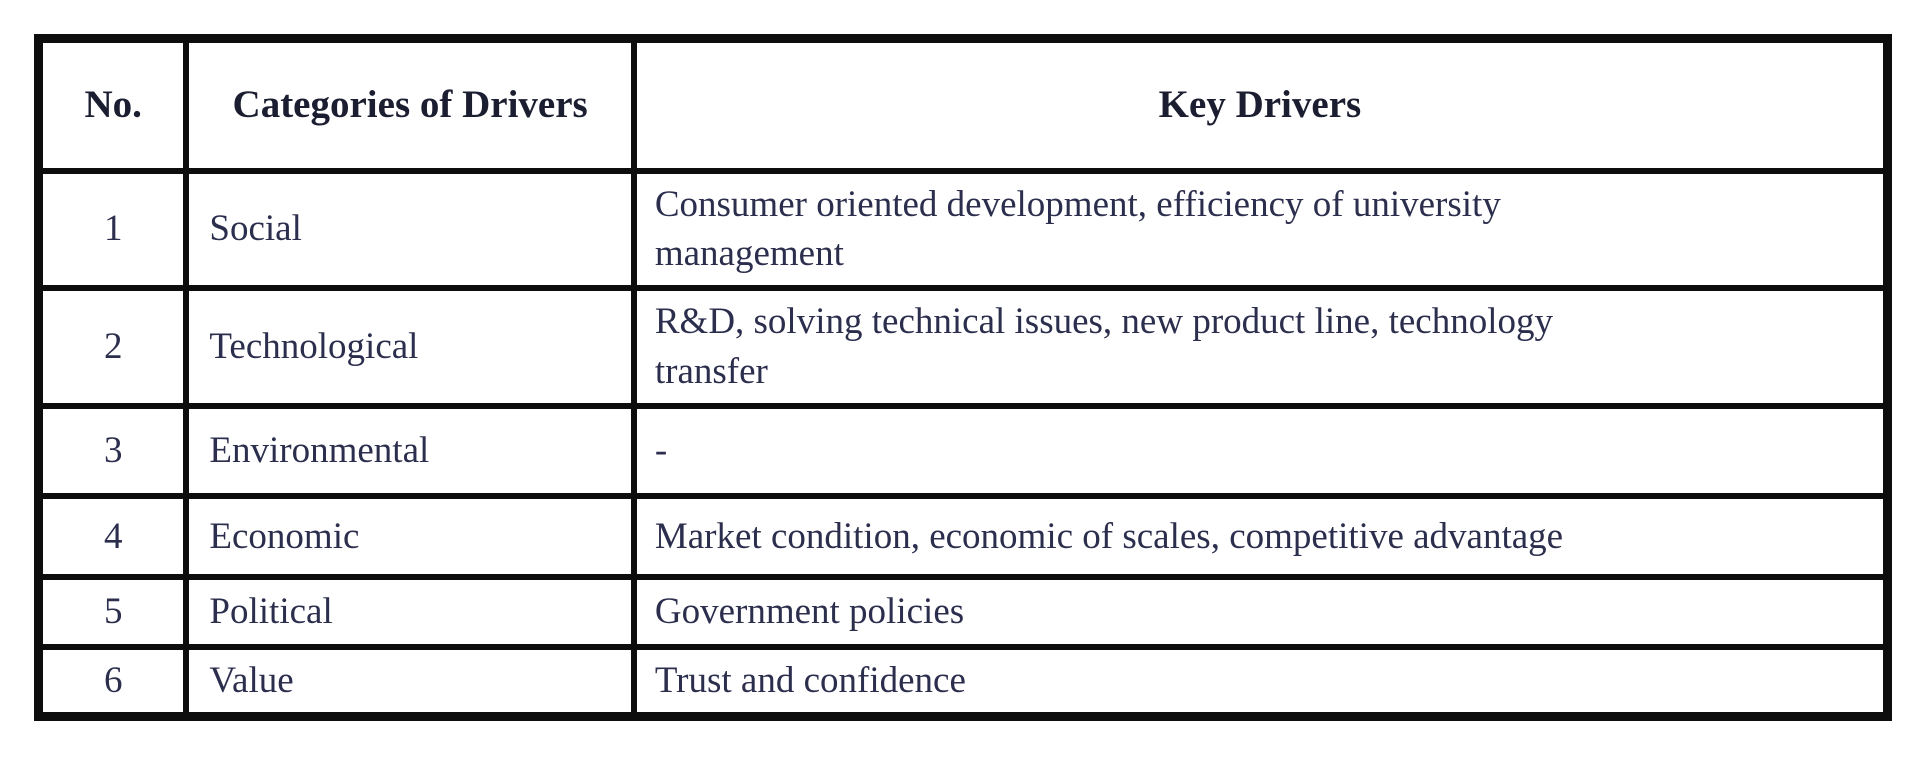  I want to click on cell-no: 2, so click(112, 347).